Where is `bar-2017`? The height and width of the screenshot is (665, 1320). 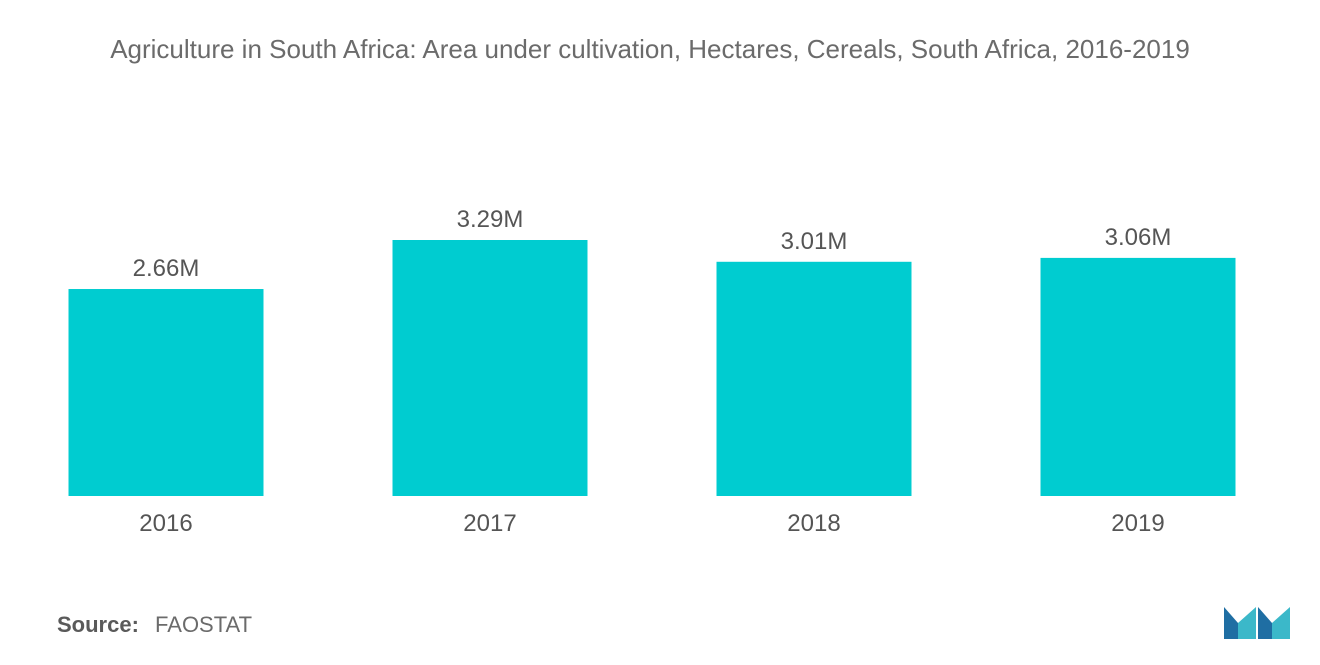 bar-2017 is located at coordinates (490, 368).